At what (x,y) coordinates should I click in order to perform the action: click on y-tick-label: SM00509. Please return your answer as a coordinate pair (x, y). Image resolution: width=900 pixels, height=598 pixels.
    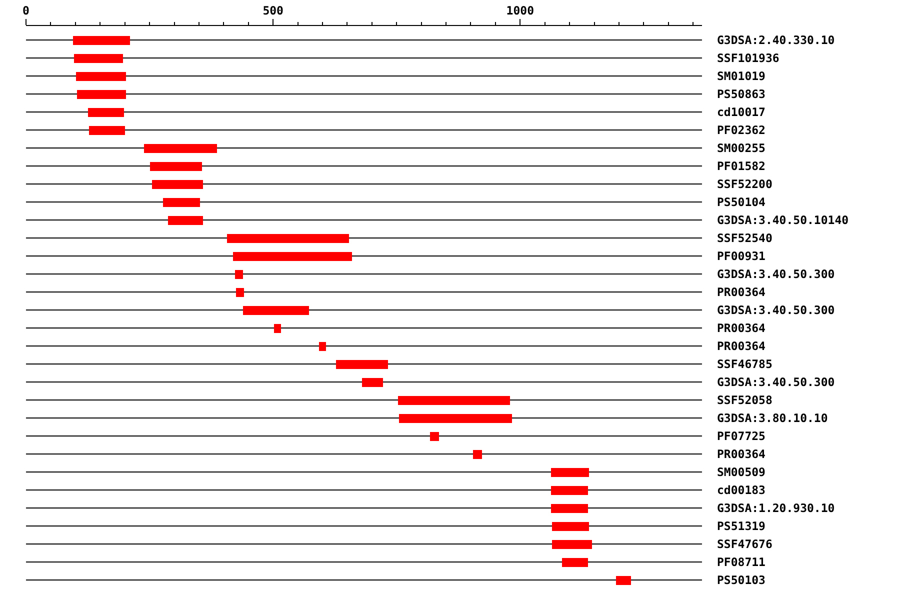
    Looking at the image, I should click on (741, 472).